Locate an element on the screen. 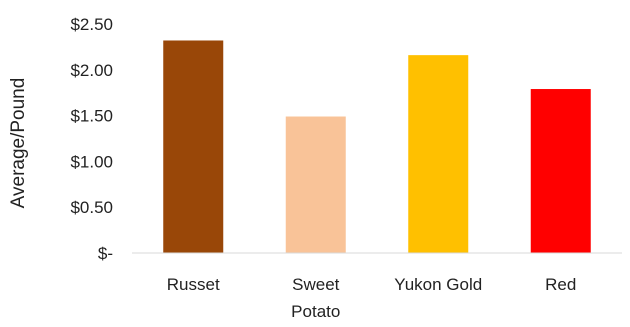 The width and height of the screenshot is (630, 327). bar-yukon-gold is located at coordinates (438, 154).